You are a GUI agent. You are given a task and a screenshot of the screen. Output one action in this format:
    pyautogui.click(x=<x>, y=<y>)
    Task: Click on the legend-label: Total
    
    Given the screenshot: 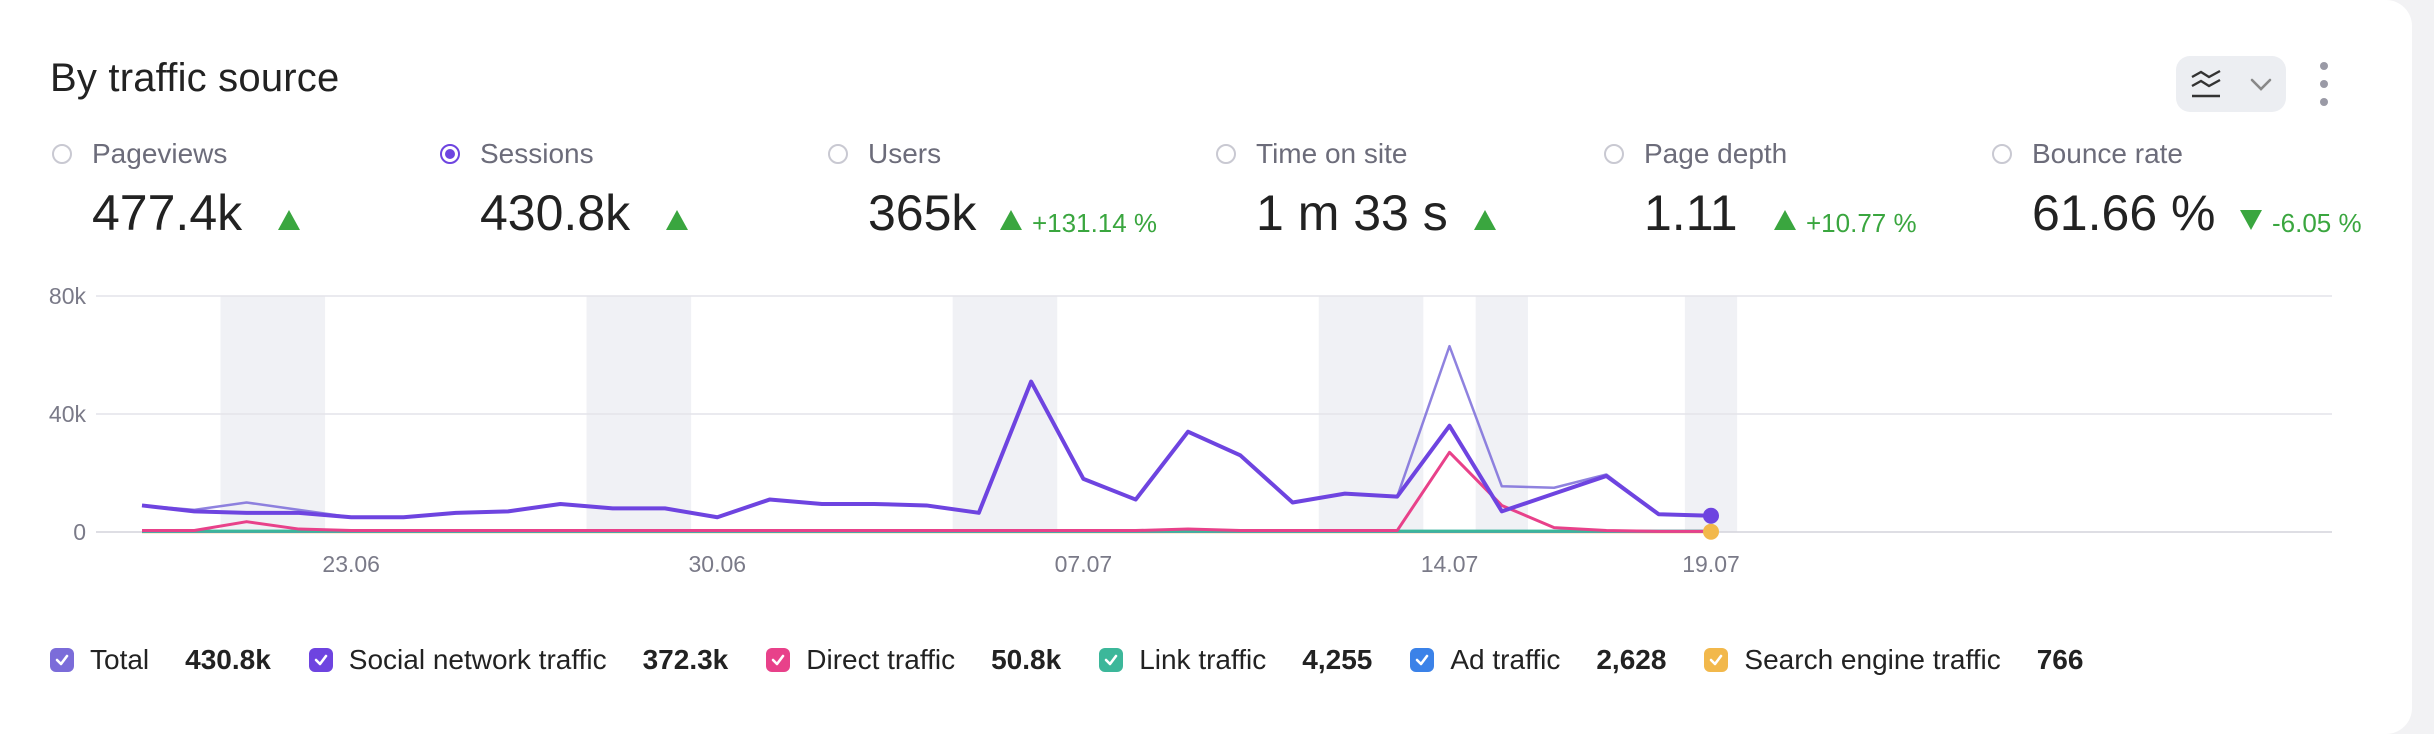 What is the action you would take?
    pyautogui.click(x=120, y=659)
    